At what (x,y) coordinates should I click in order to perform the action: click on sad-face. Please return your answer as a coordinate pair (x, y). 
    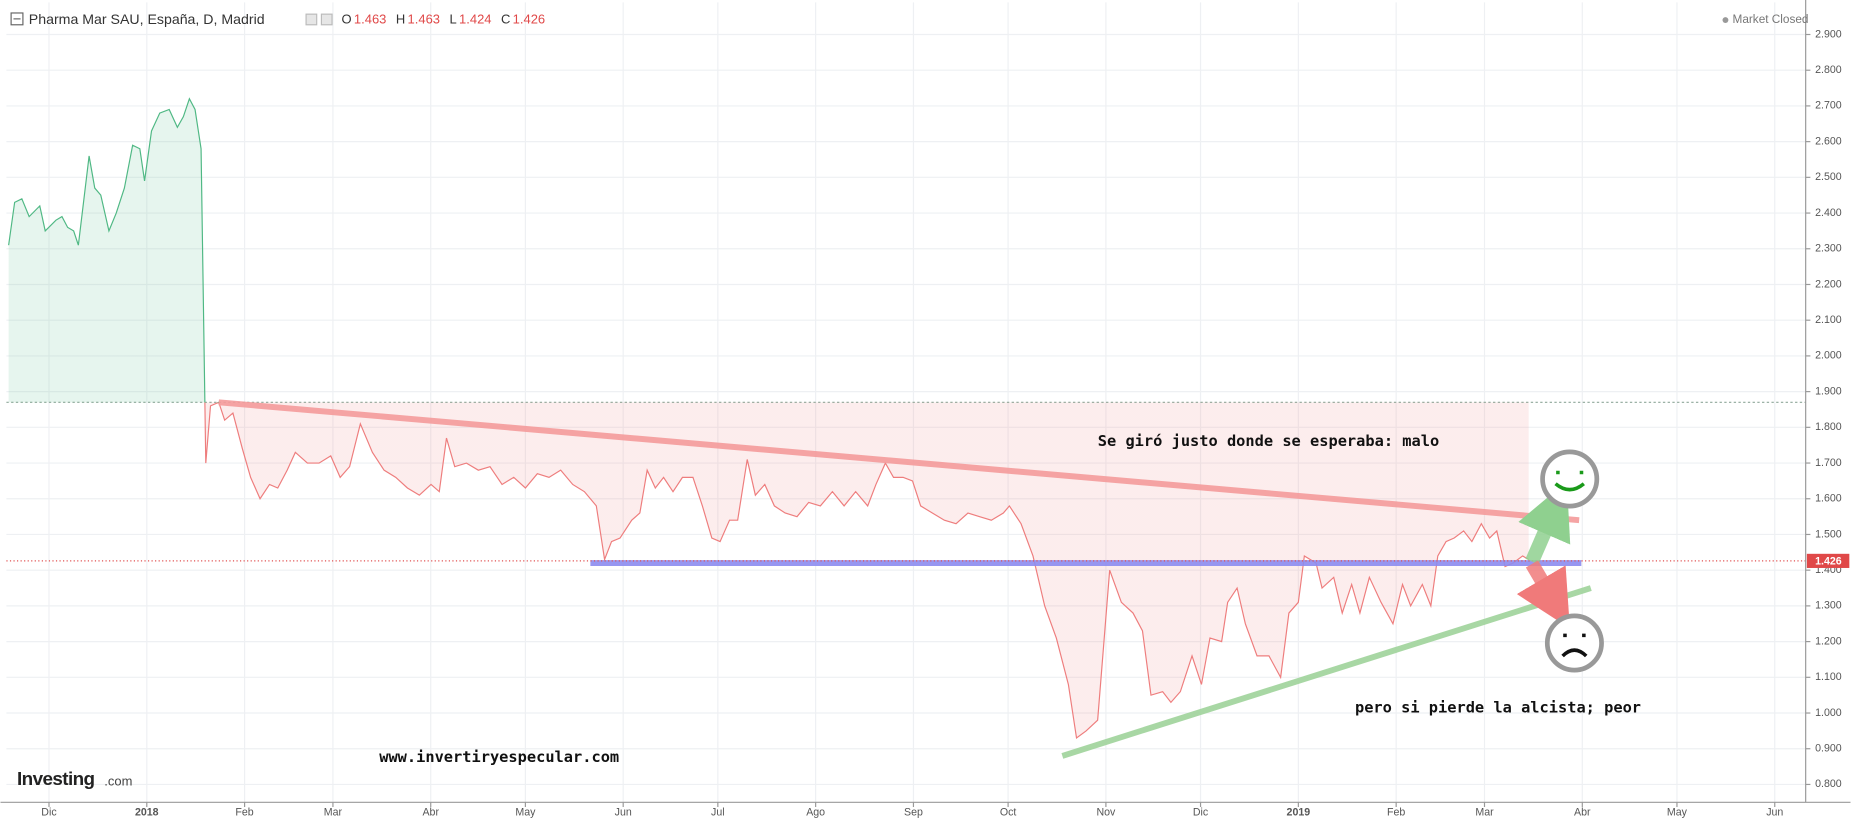
    Looking at the image, I should click on (1574, 643).